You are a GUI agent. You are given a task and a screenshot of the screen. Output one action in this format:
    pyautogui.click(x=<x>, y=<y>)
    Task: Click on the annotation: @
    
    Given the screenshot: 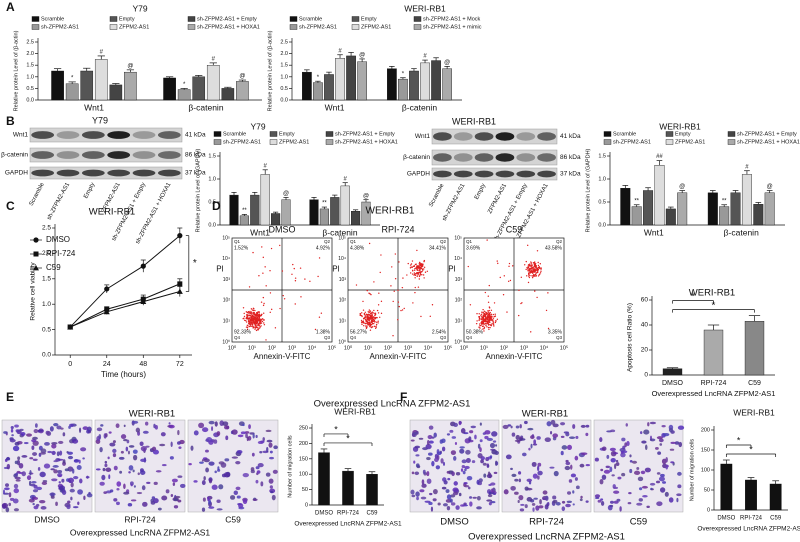 What is the action you would take?
    pyautogui.click(x=366, y=196)
    